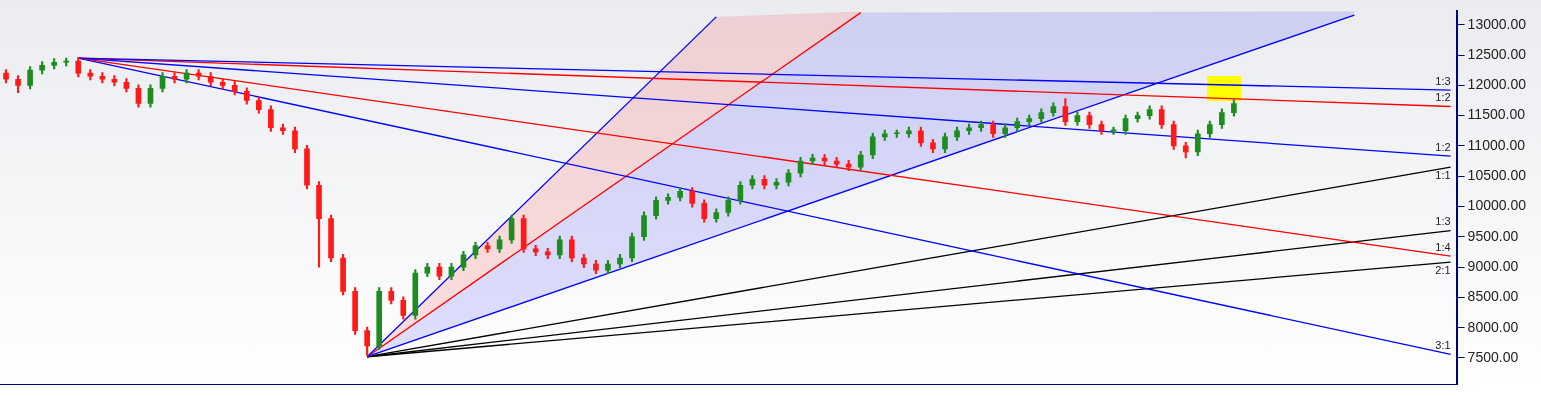 The width and height of the screenshot is (1541, 396). I want to click on y-tick-label: 9500.00, so click(1493, 235).